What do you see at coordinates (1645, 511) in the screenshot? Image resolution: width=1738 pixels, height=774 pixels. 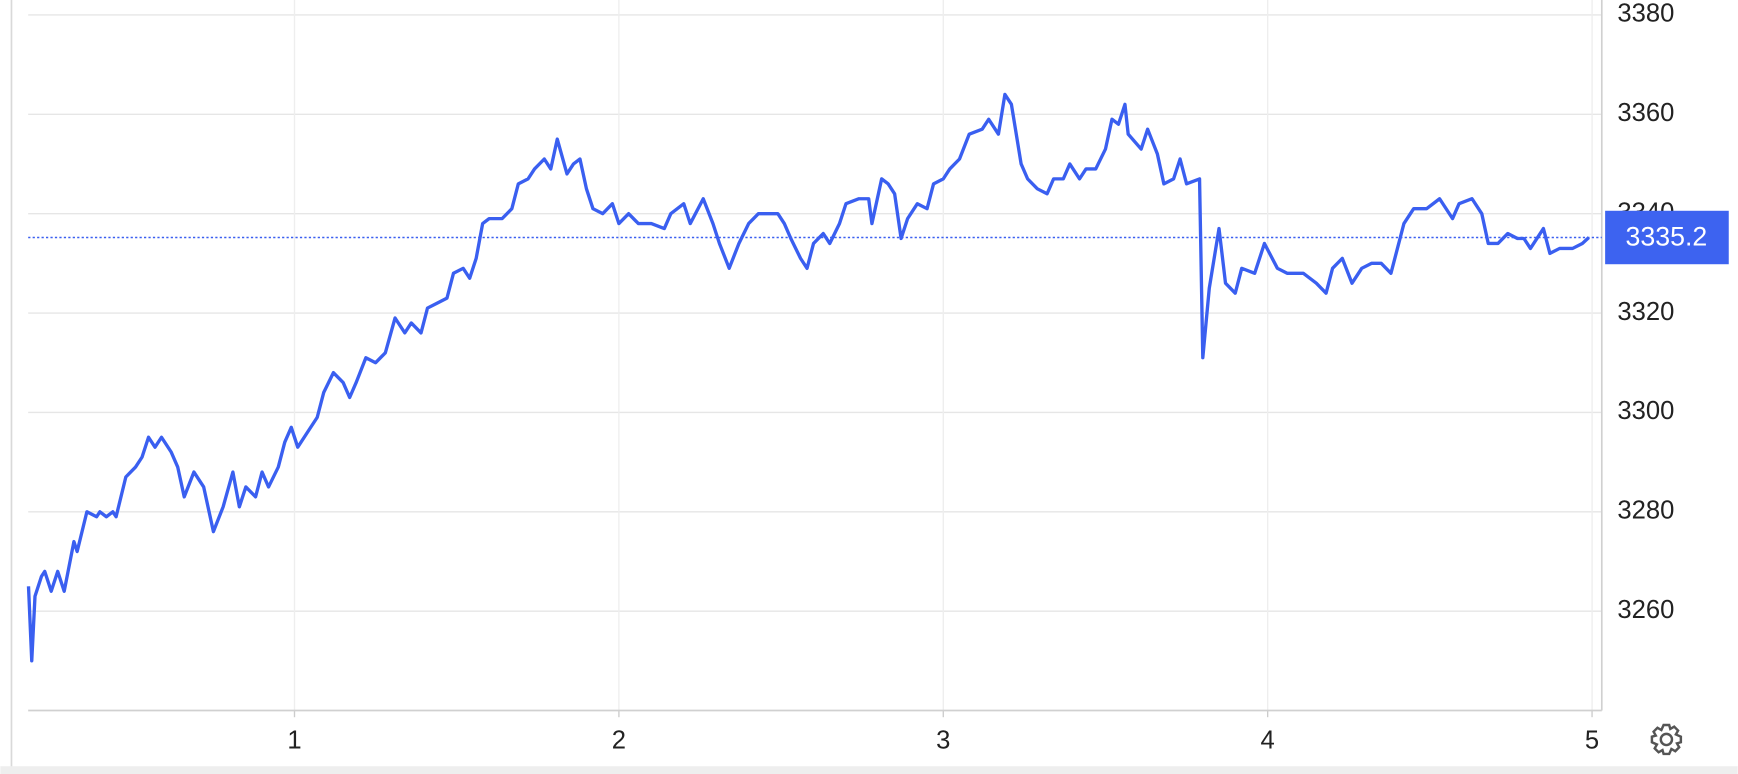 I see `y-tick-label: 3280` at bounding box center [1645, 511].